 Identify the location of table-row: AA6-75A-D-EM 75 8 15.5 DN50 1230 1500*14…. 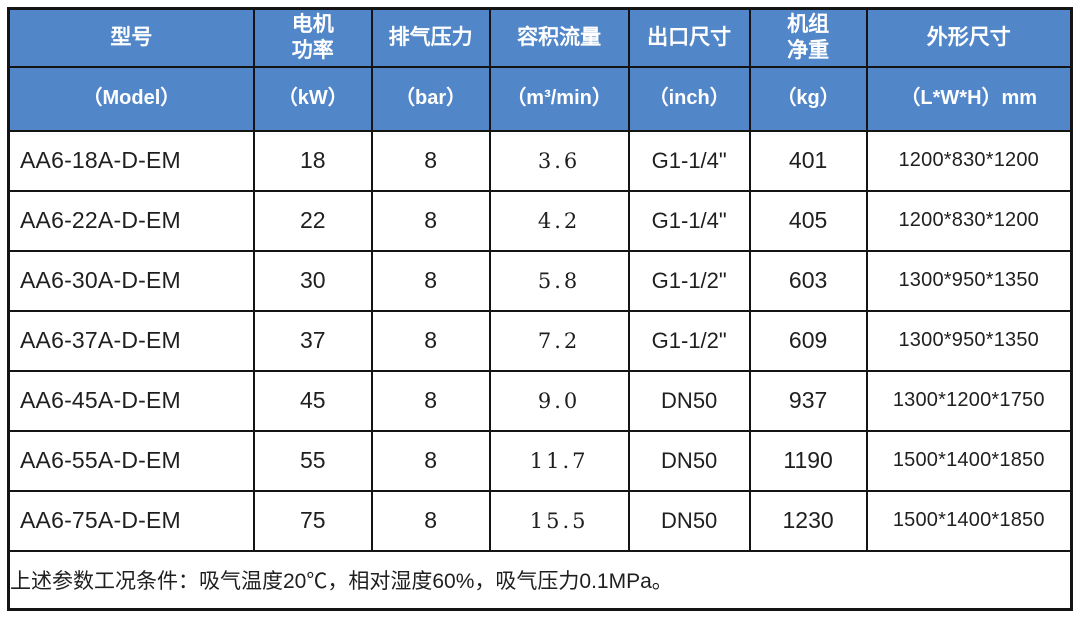
(540, 521).